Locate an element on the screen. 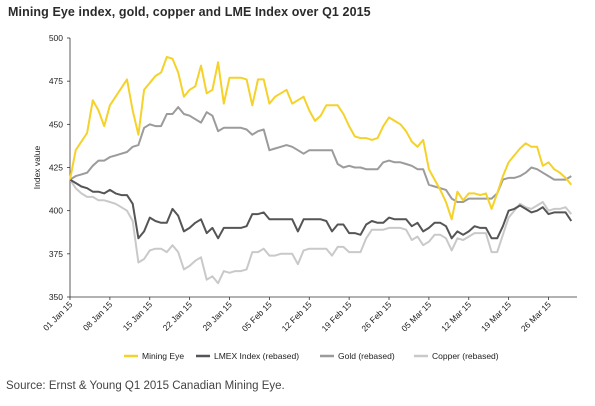  y-tick-label: 425 is located at coordinates (56, 168).